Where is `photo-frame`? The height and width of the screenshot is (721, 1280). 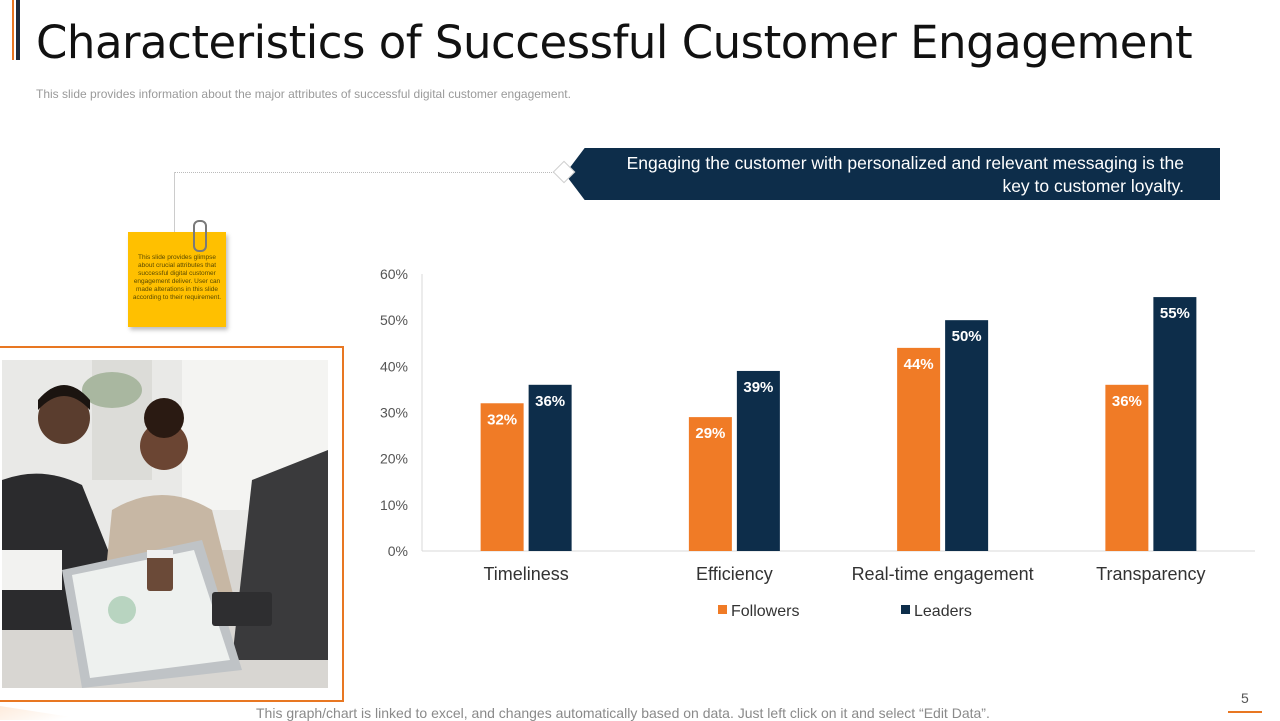 photo-frame is located at coordinates (172, 524).